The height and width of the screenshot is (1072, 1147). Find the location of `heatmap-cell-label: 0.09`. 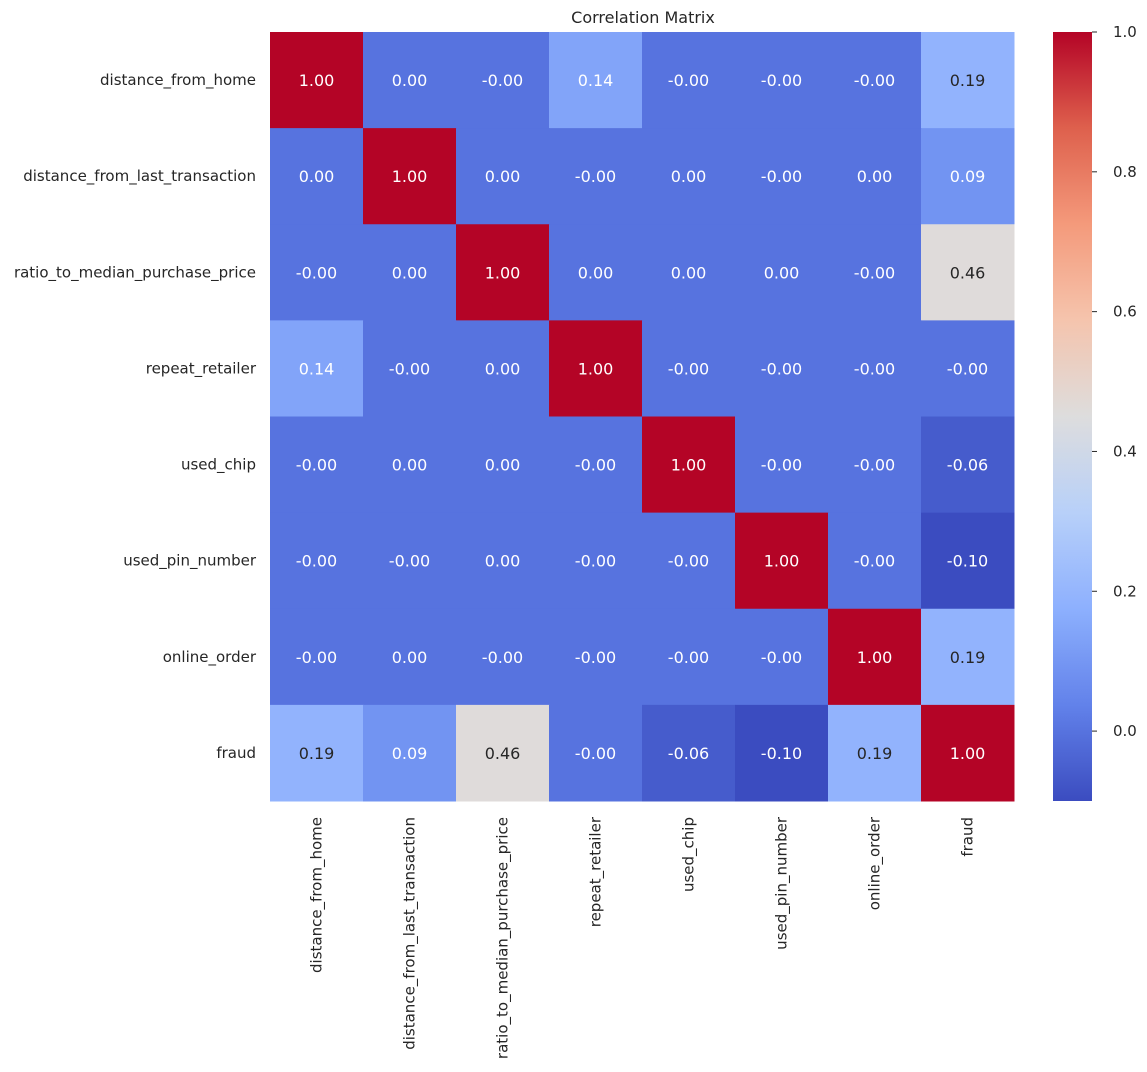

heatmap-cell-label: 0.09 is located at coordinates (968, 176).